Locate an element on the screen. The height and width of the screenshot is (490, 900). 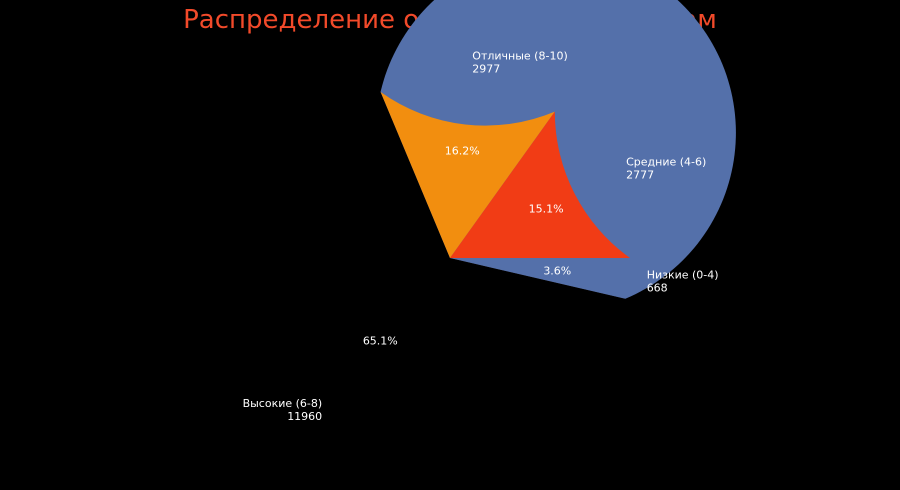
slice-name: Отличные (8-10) is located at coordinates (519, 55).